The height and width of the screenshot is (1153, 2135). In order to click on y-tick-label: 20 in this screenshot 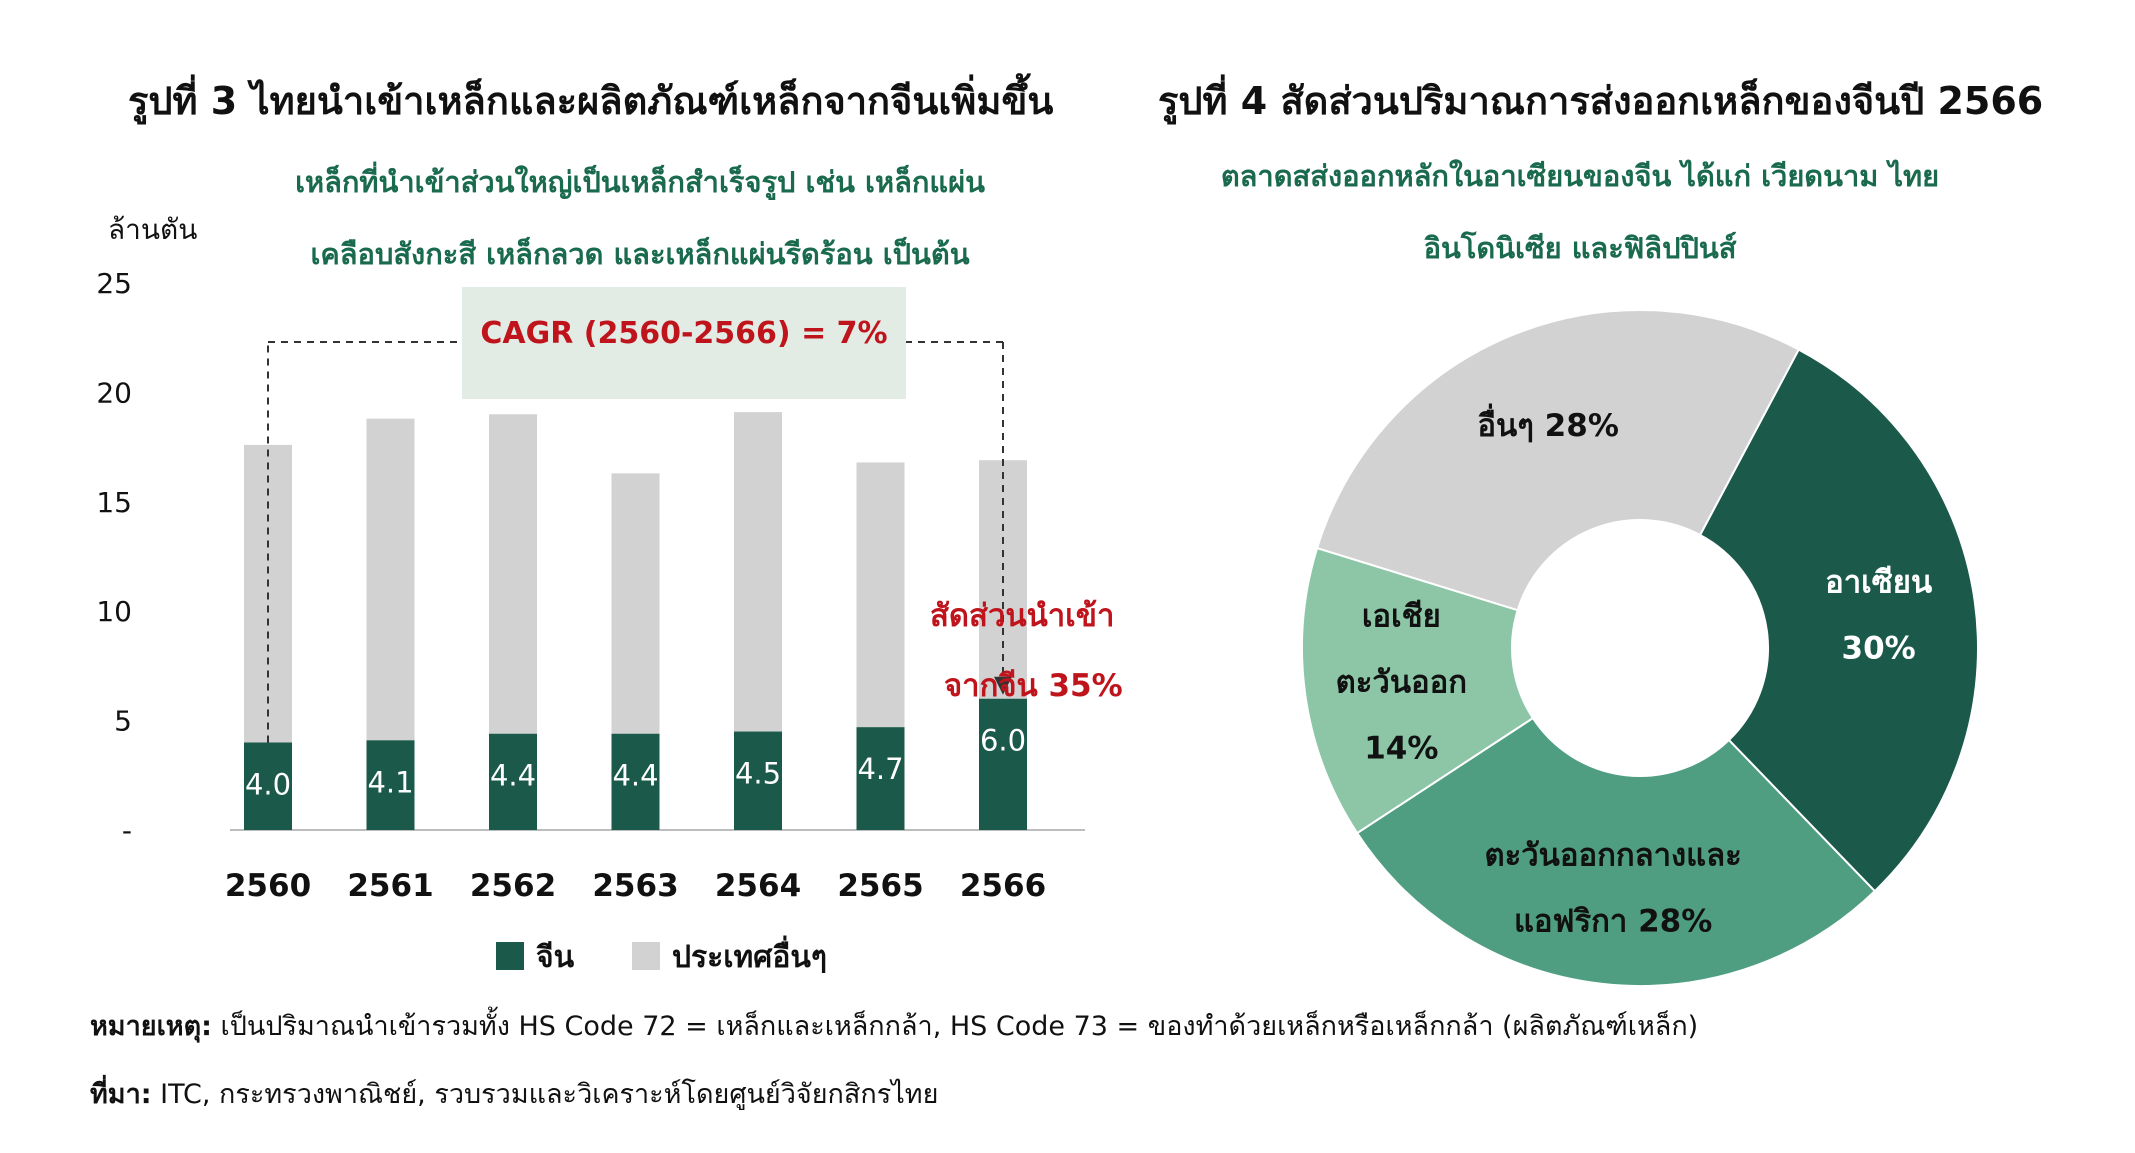, I will do `click(114, 392)`.